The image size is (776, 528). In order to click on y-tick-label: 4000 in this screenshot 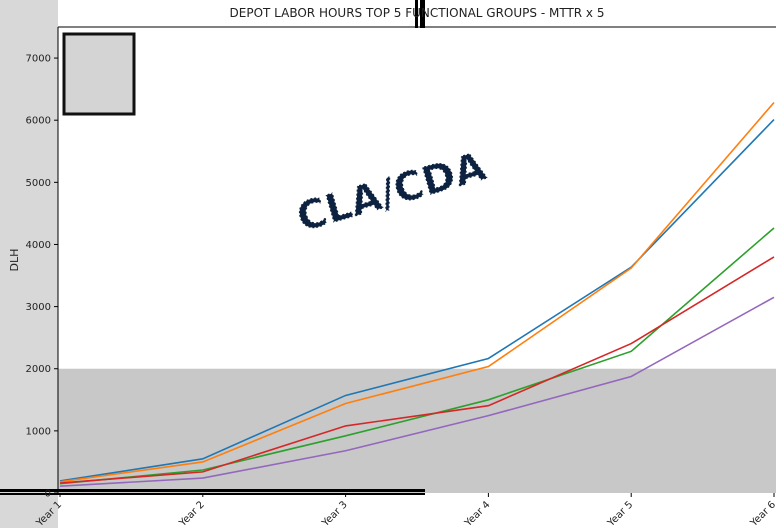, I will do `click(38, 245)`.